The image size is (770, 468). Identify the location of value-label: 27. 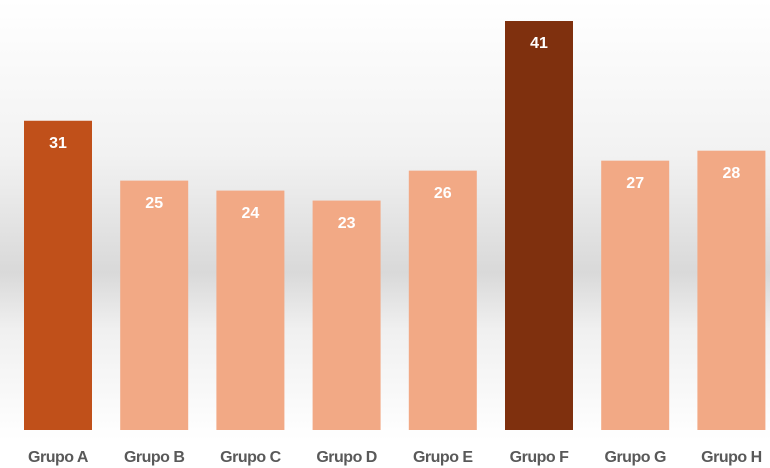
(635, 183).